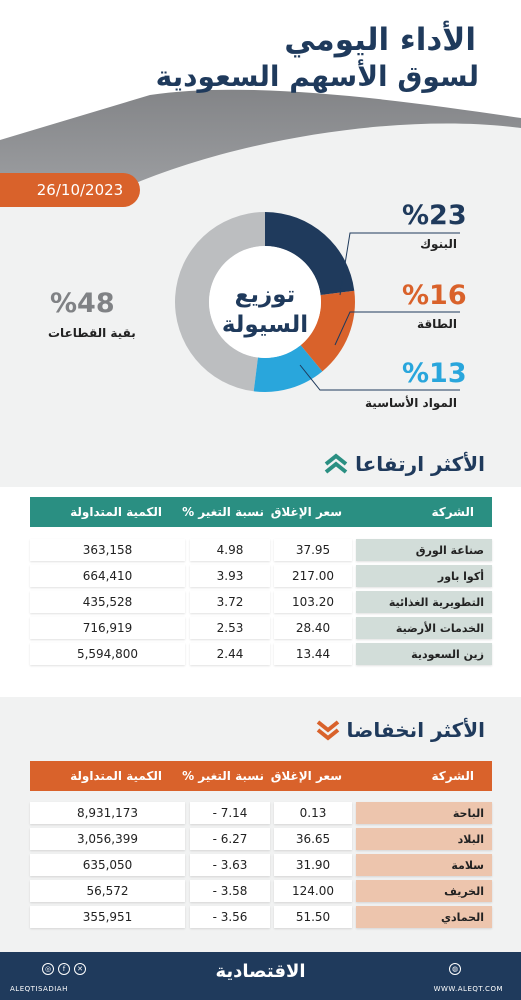 The image size is (521, 1000). Describe the element at coordinates (230, 576) in the screenshot. I see `cell-change: 3.93` at that location.